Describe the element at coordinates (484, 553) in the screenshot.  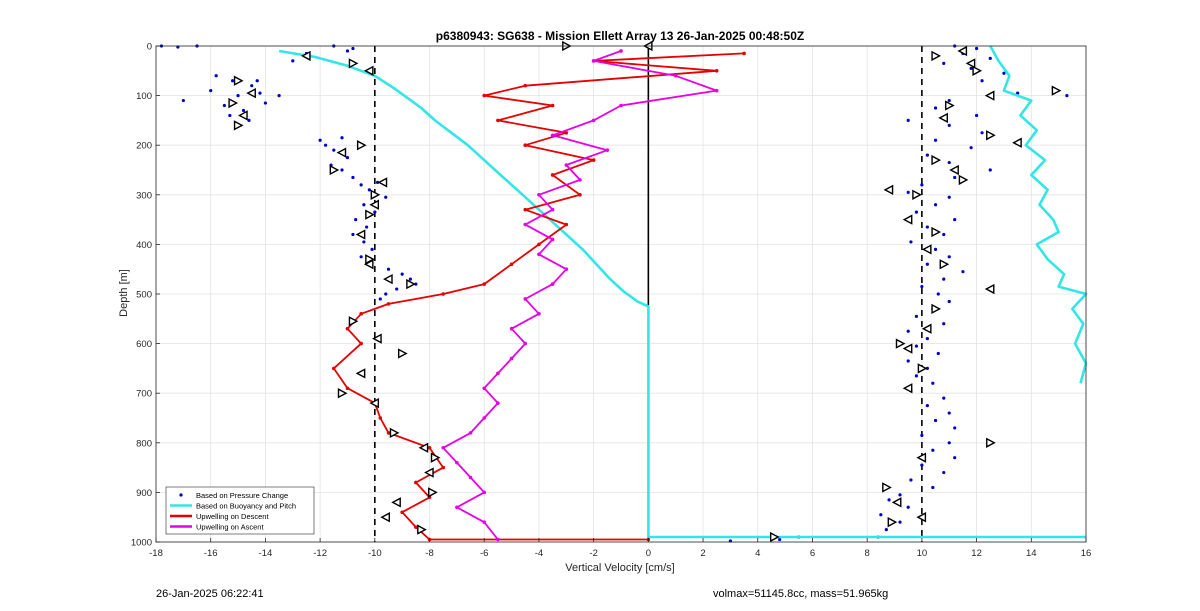
I see `x-tick-label: -6` at that location.